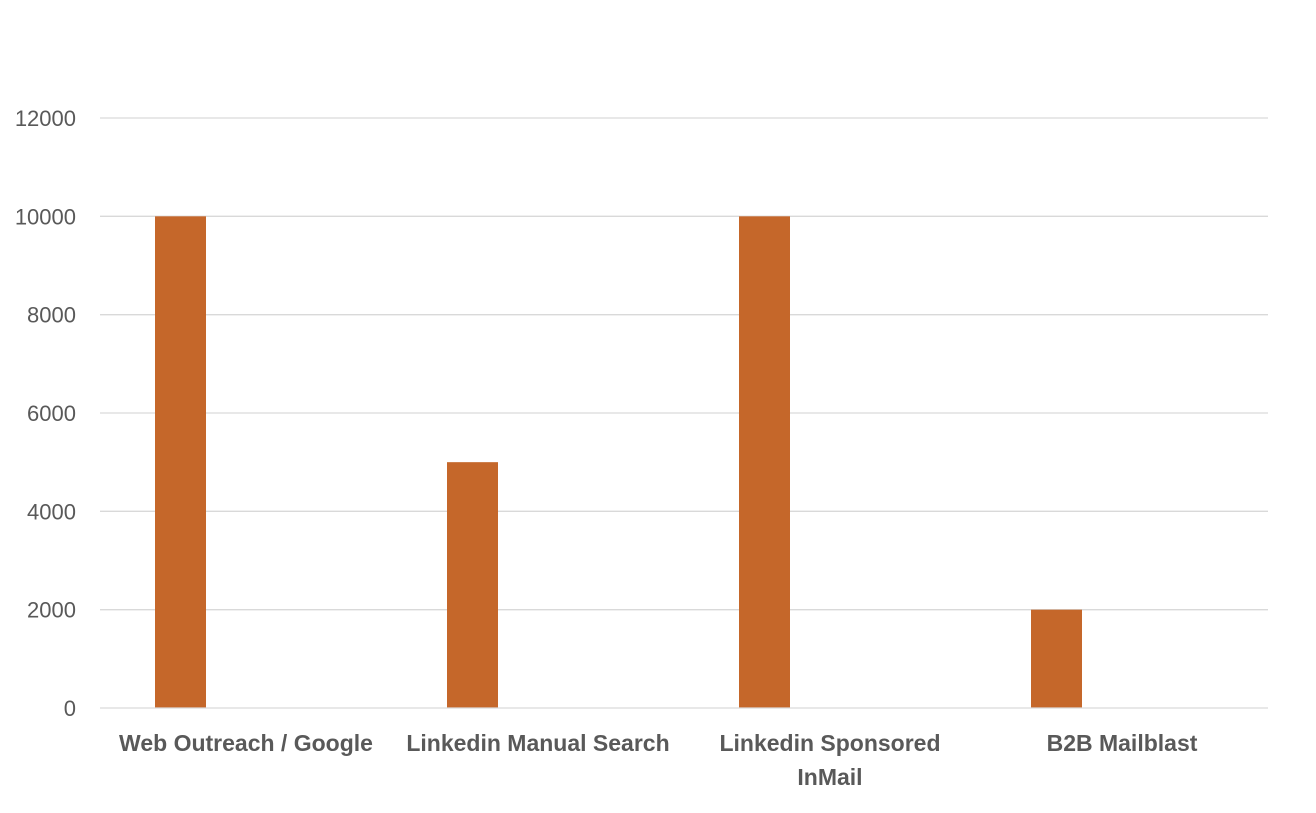 The image size is (1316, 813). I want to click on y-tick-label: 6000, so click(51, 413).